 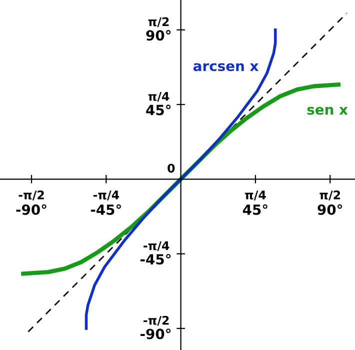 What do you see at coordinates (31, 209) in the screenshot?
I see `x-tick-label: -90°` at bounding box center [31, 209].